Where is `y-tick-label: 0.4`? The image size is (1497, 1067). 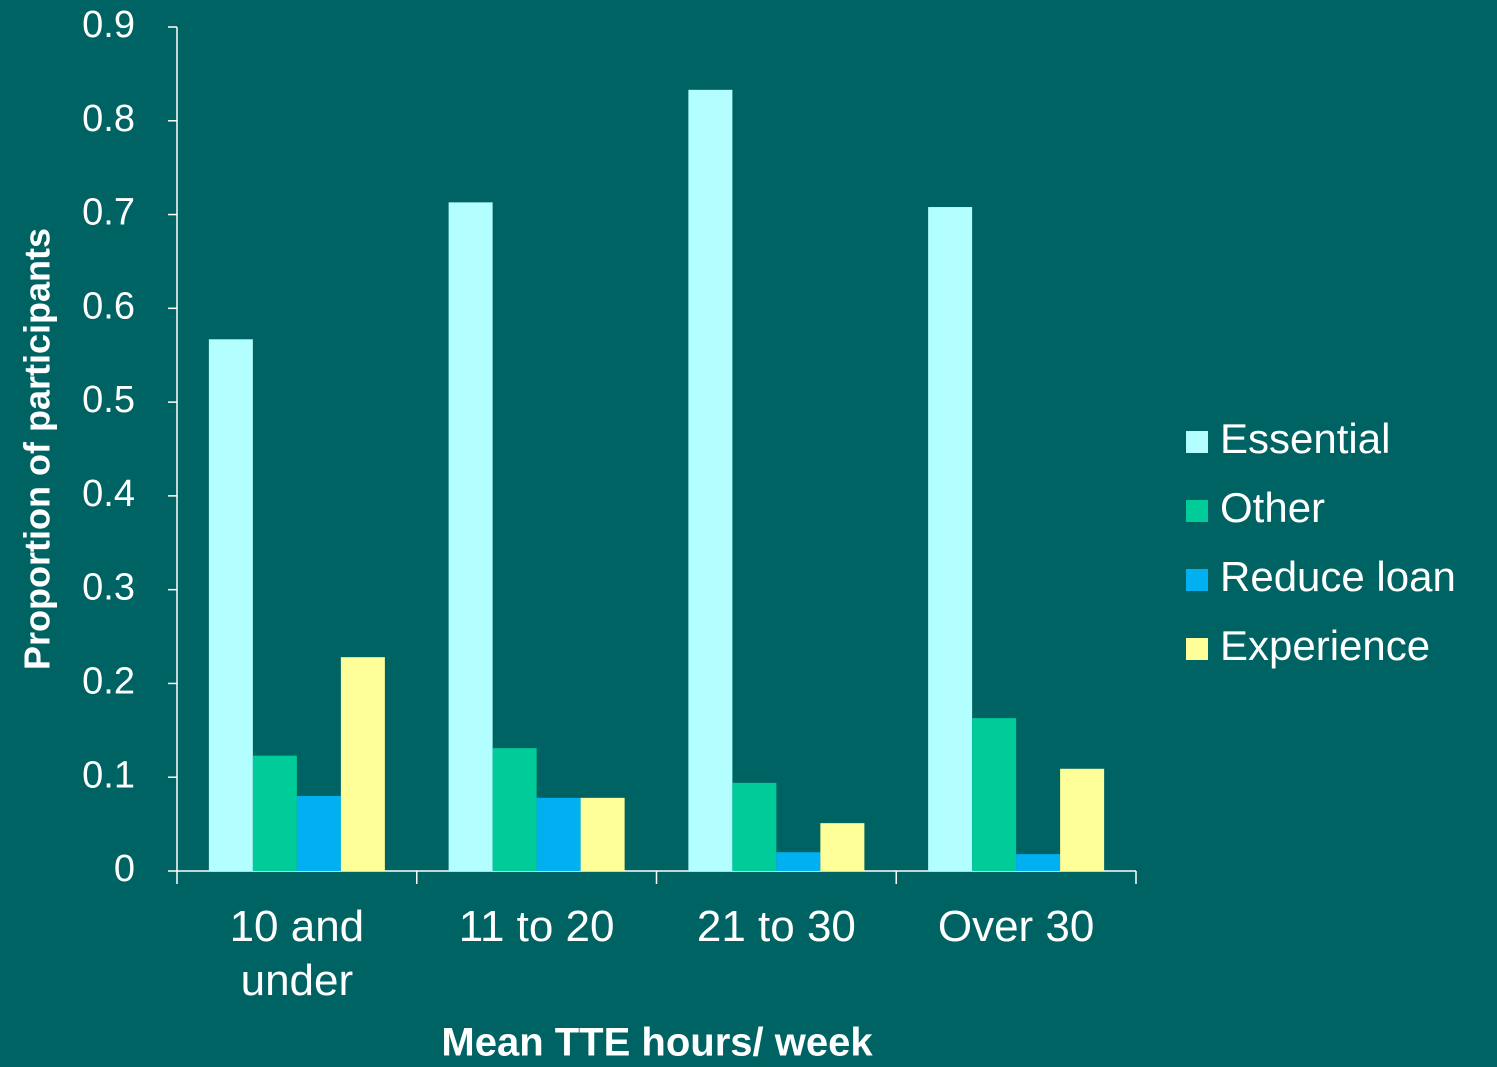 y-tick-label: 0.4 is located at coordinates (108, 494).